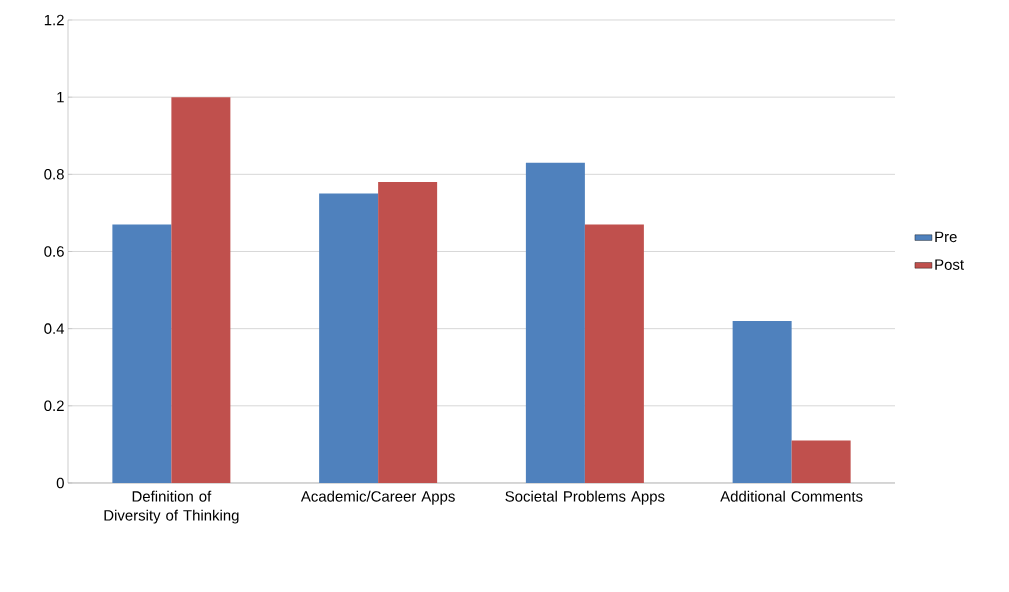  What do you see at coordinates (171, 507) in the screenshot?
I see `x-tick-label: Definition of Diversity of Thinking` at bounding box center [171, 507].